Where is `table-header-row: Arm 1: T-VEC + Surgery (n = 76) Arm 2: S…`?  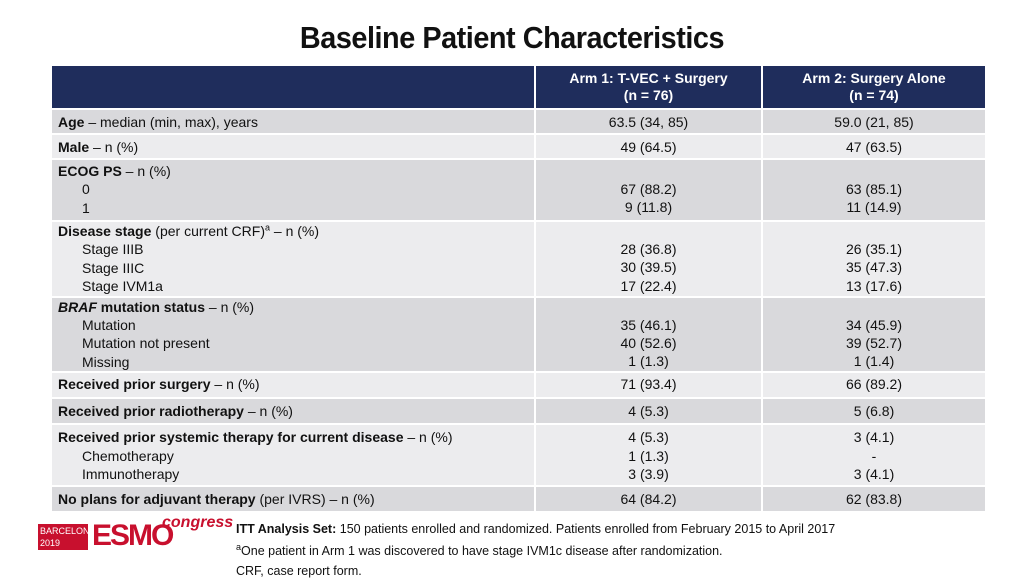 table-header-row: Arm 1: T-VEC + Surgery (n = 76) Arm 2: S… is located at coordinates (518, 87).